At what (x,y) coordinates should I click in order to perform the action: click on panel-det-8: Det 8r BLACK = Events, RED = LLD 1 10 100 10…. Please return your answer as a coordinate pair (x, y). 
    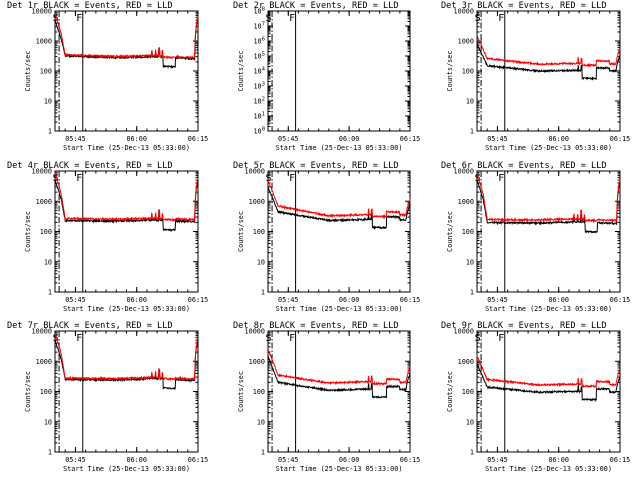
    Looking at the image, I should click on (326, 397).